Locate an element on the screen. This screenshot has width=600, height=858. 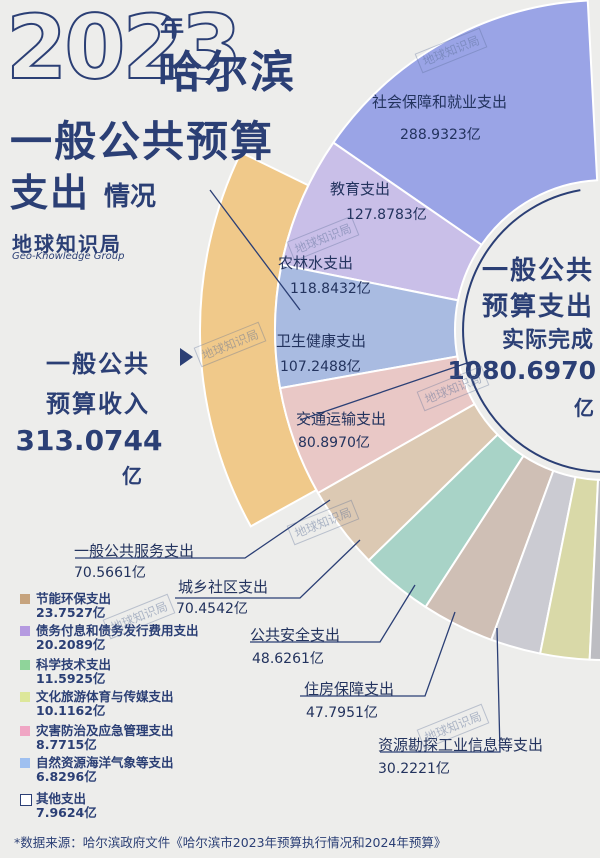
segment-label-7: 城乡社区支出 is located at coordinates (223, 587).